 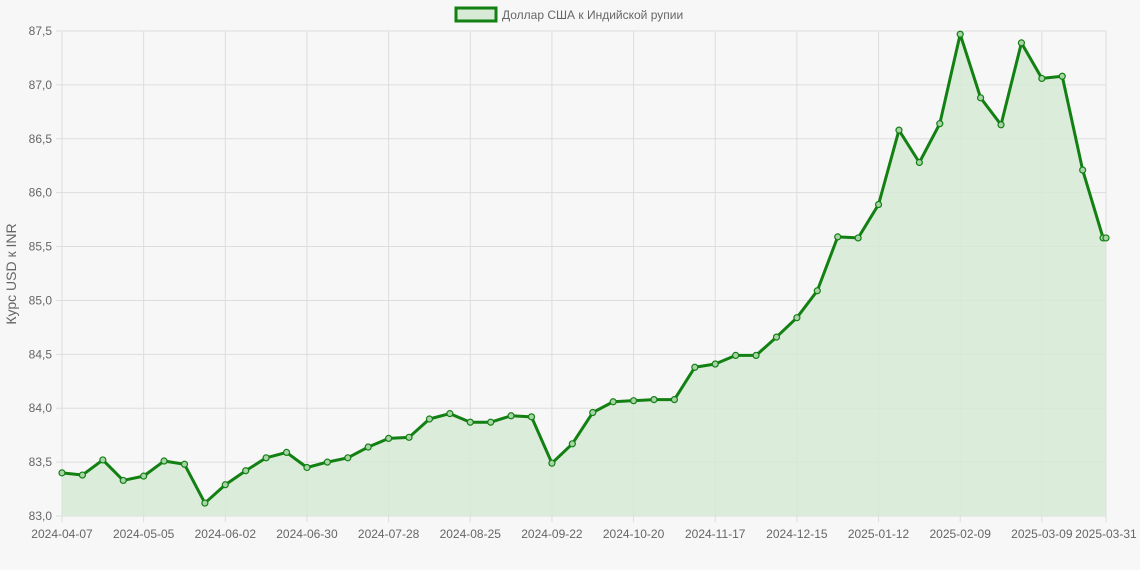 I want to click on y-tick-label: 85,5, so click(x=41, y=247).